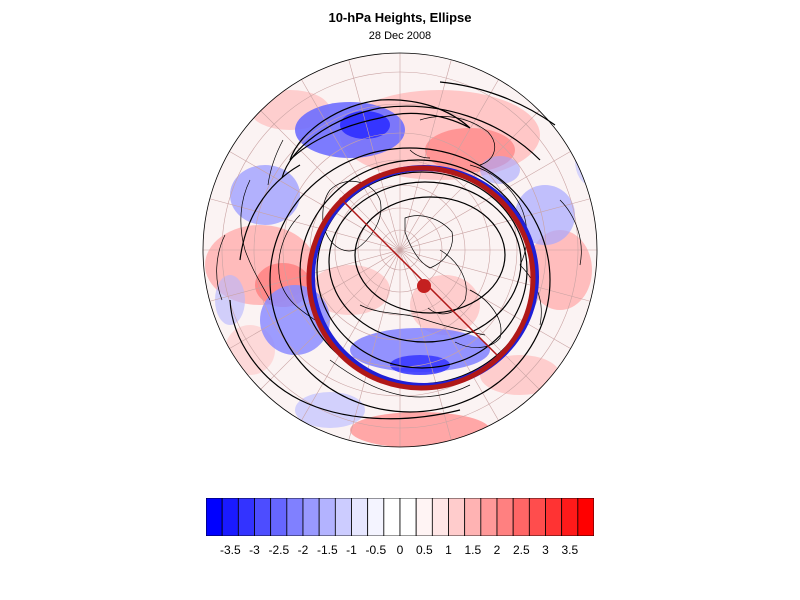 The image size is (800, 600). What do you see at coordinates (424, 286) in the screenshot?
I see `vortex-center-marker` at bounding box center [424, 286].